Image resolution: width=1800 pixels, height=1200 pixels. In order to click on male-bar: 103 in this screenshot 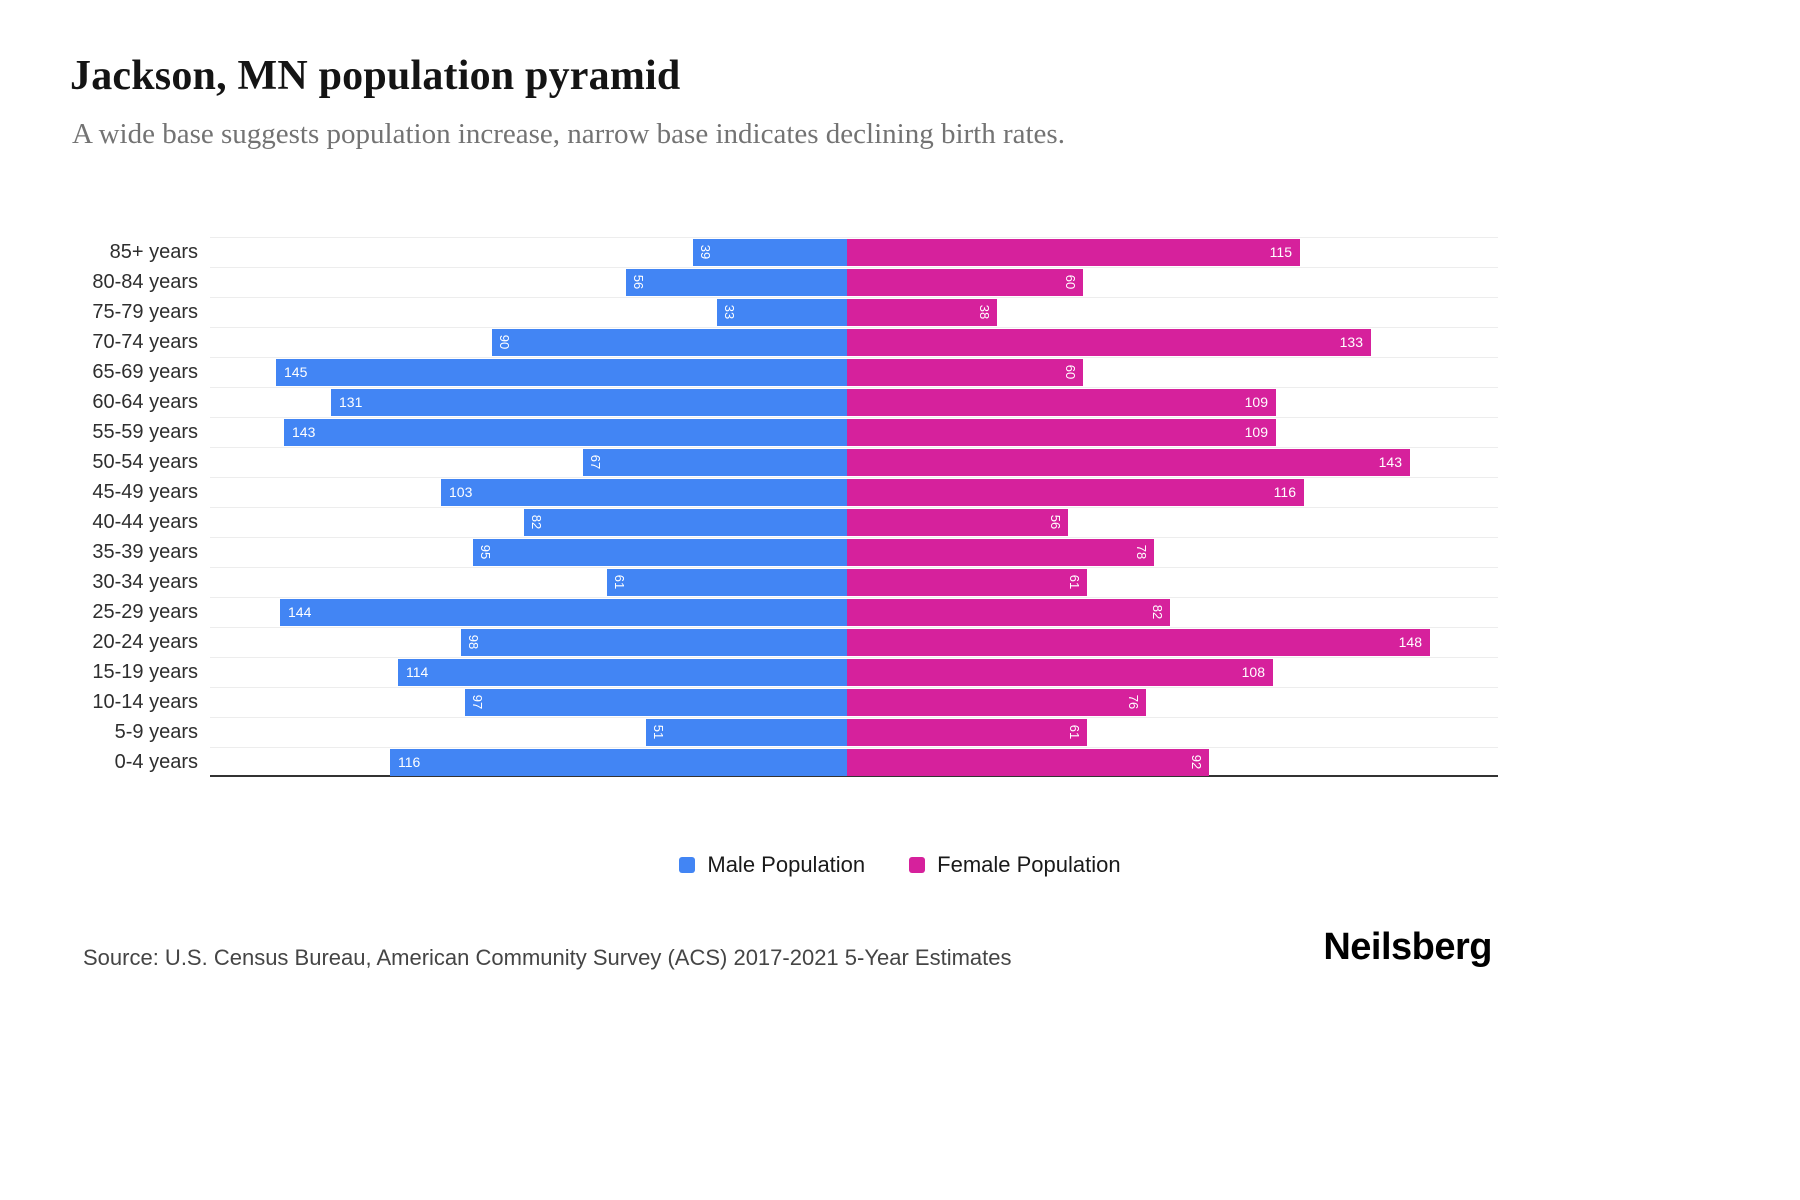, I will do `click(644, 492)`.